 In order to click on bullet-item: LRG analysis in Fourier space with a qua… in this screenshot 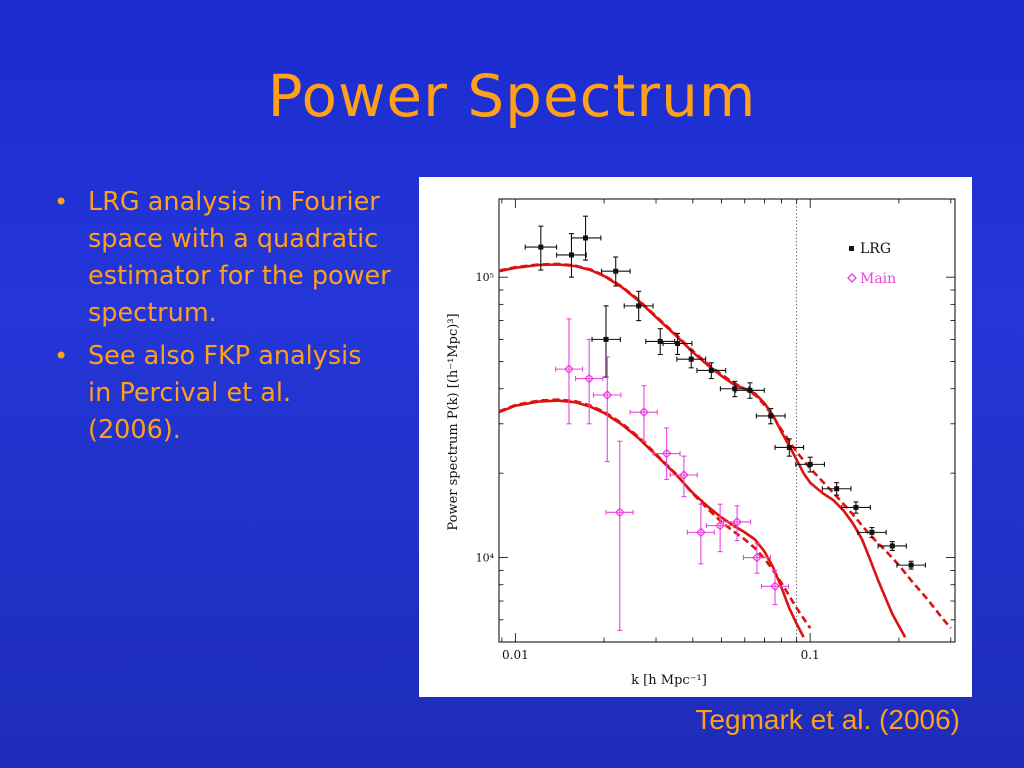, I will do `click(218, 258)`.